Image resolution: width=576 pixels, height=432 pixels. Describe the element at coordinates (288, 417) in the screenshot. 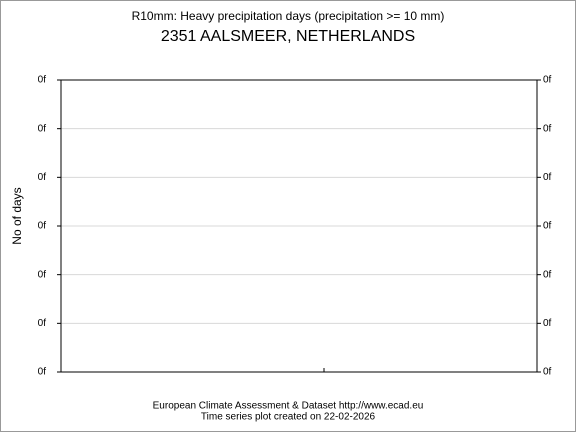

I see `footer-line: Time series plot created on 22-02-2026` at that location.